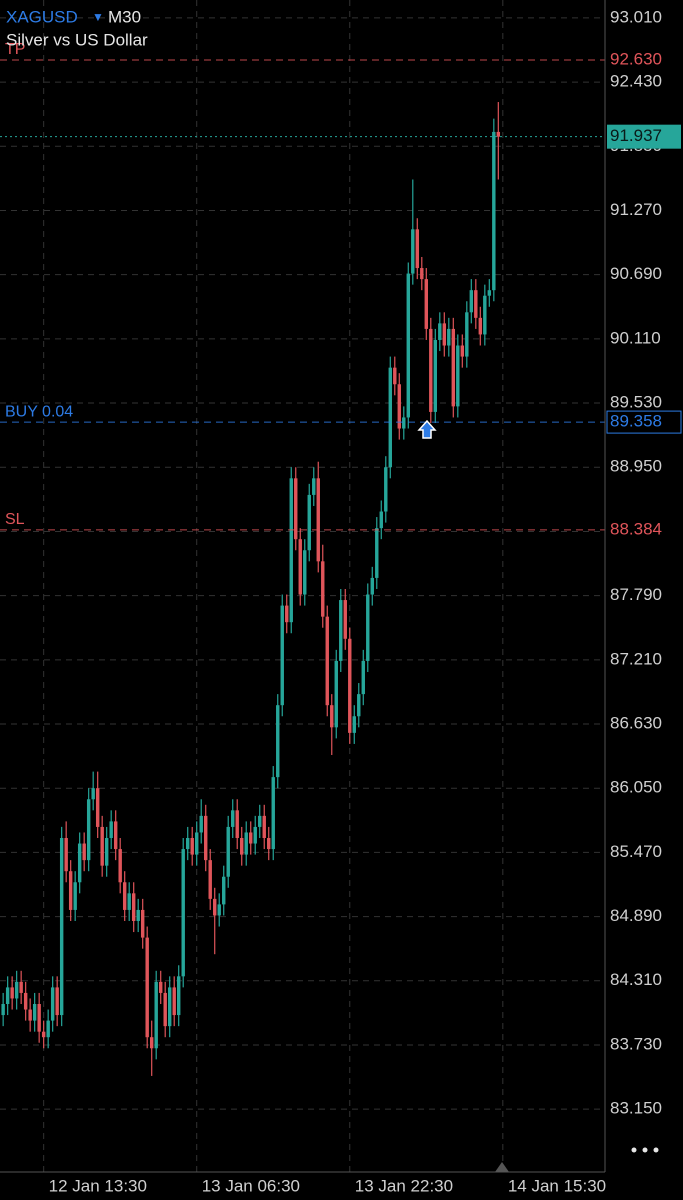  What do you see at coordinates (636, 722) in the screenshot?
I see `y-tick-label: 86.630` at bounding box center [636, 722].